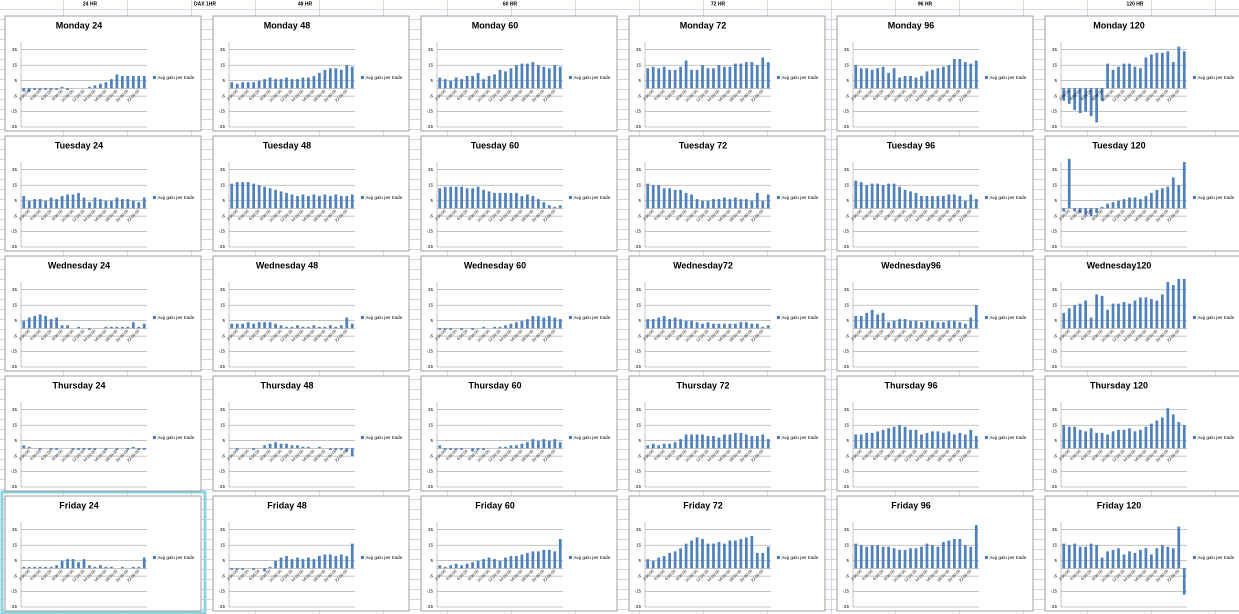  I want to click on y-tick-label: -5, so click(223, 95).